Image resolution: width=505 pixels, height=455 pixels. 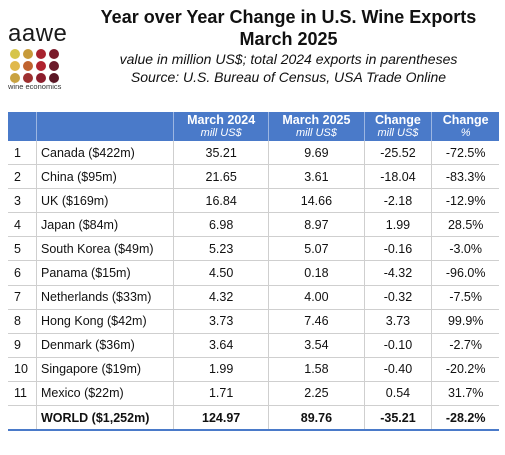 I want to click on header-rank-blank, so click(x=22, y=126).